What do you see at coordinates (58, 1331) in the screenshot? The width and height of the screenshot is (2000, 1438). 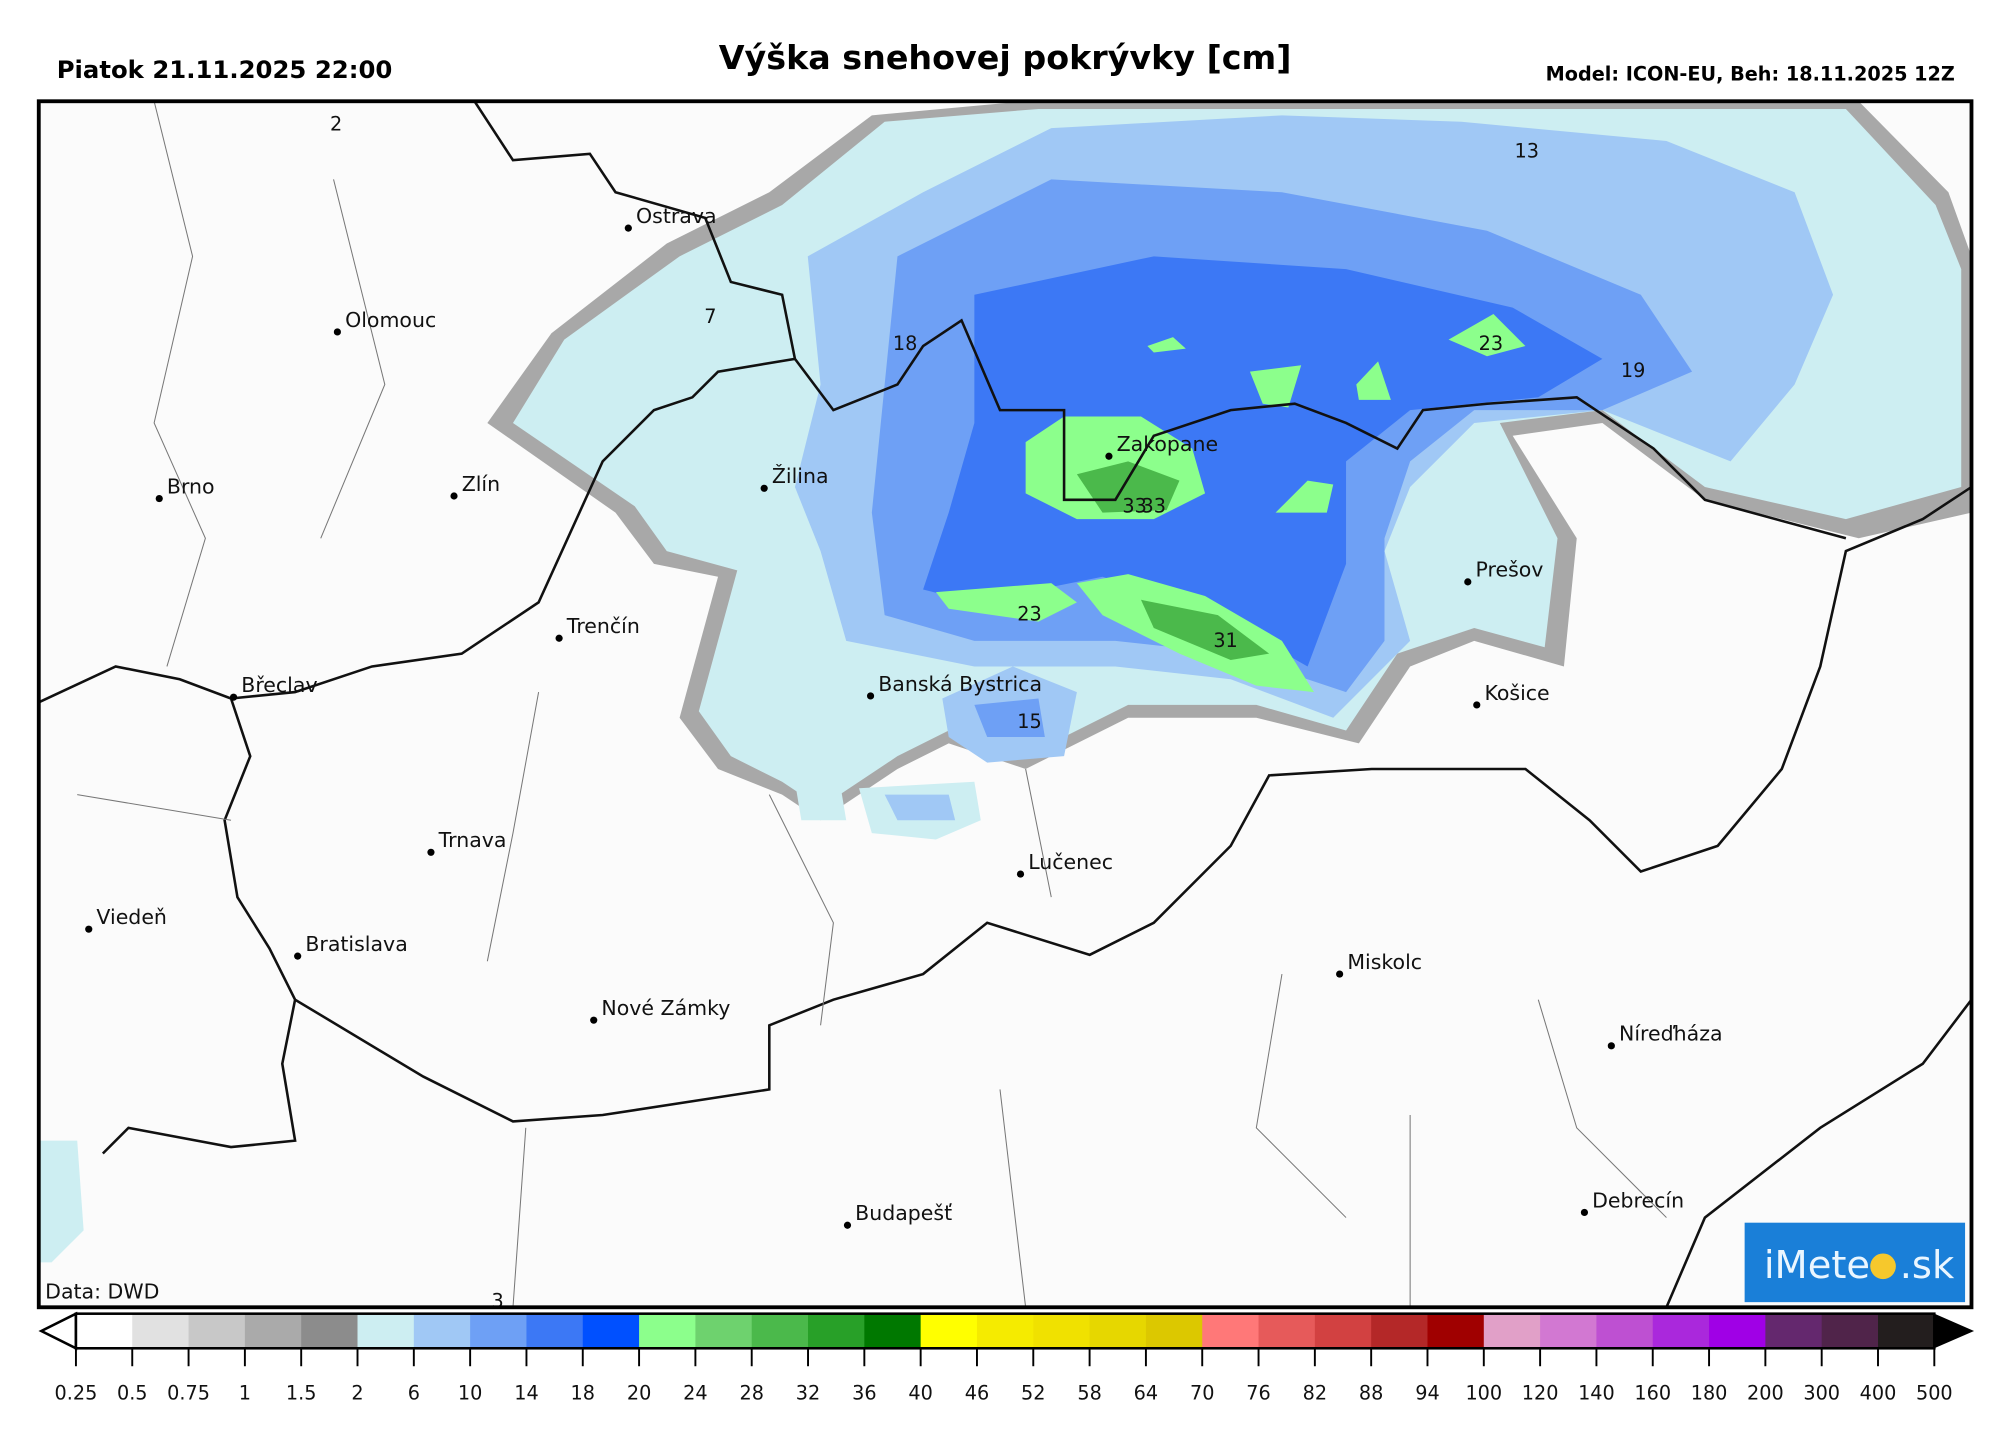 I see `colorbar-min-arrow` at bounding box center [58, 1331].